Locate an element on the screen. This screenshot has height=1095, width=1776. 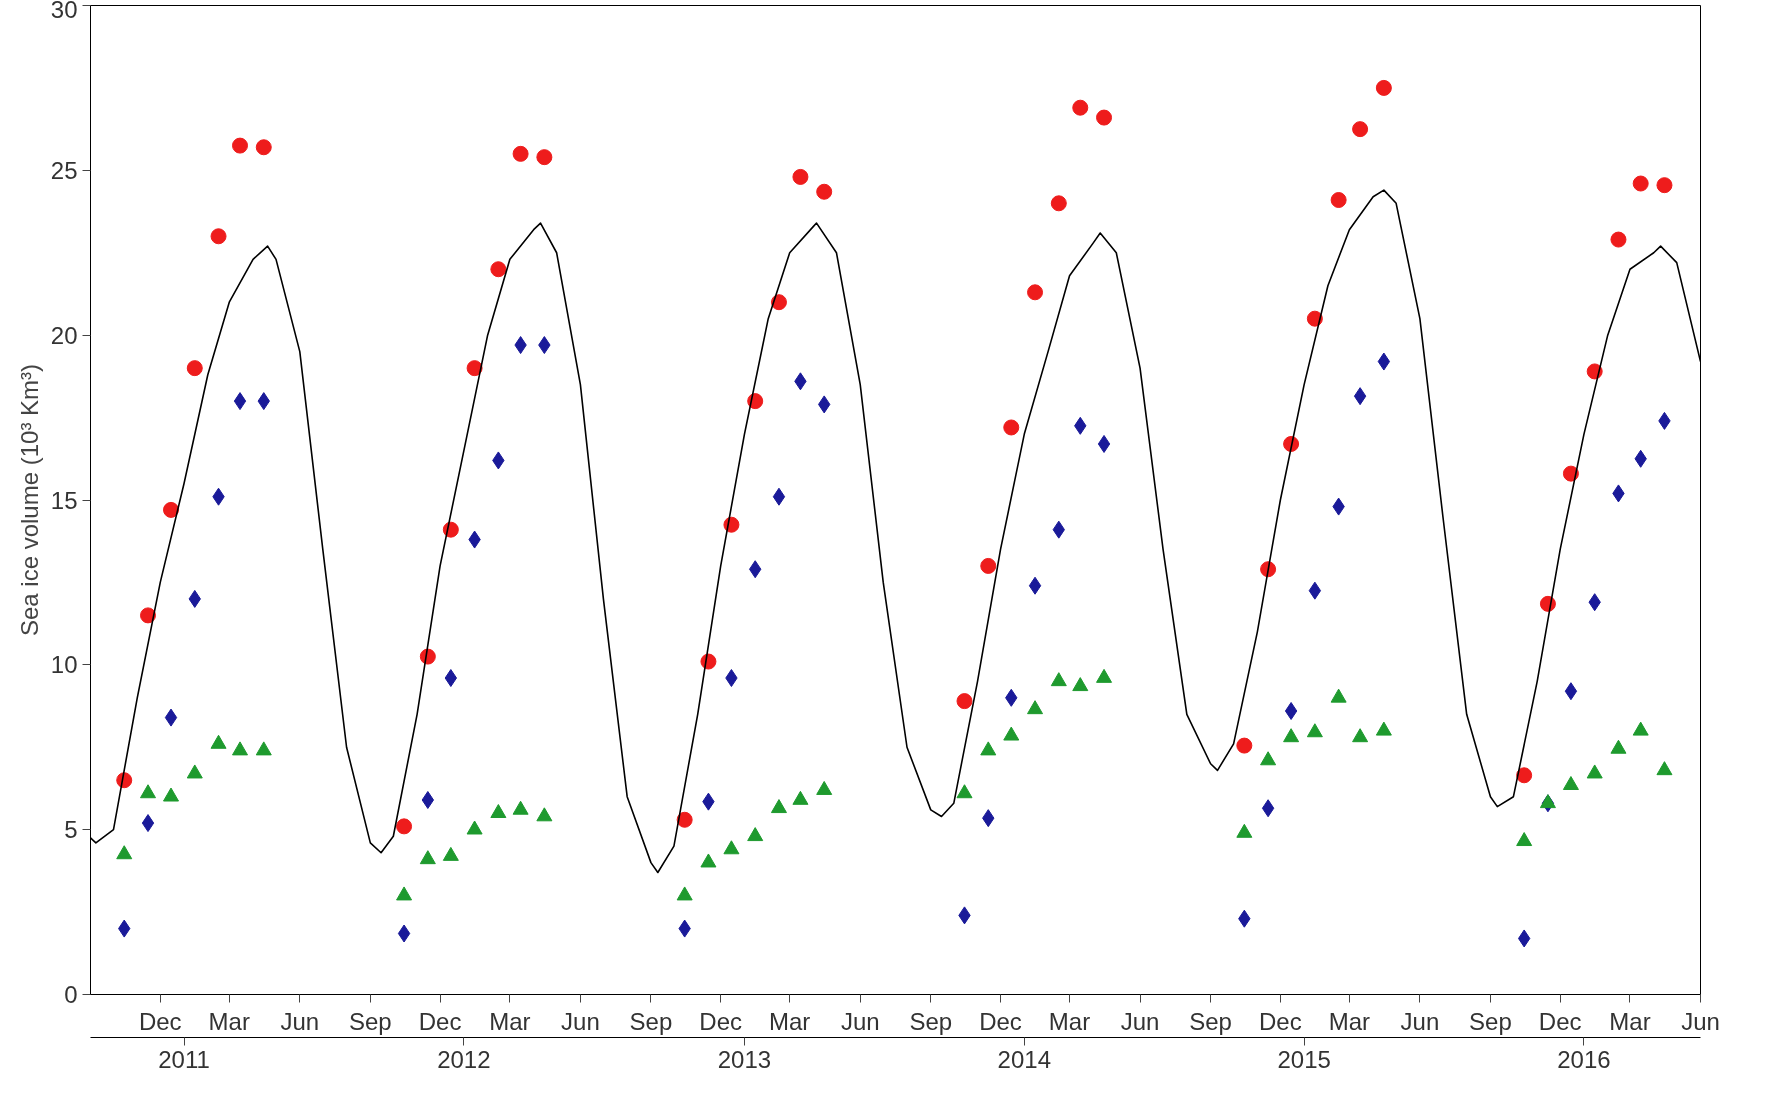
x2-tick-label: 2015 is located at coordinates (1304, 1059).